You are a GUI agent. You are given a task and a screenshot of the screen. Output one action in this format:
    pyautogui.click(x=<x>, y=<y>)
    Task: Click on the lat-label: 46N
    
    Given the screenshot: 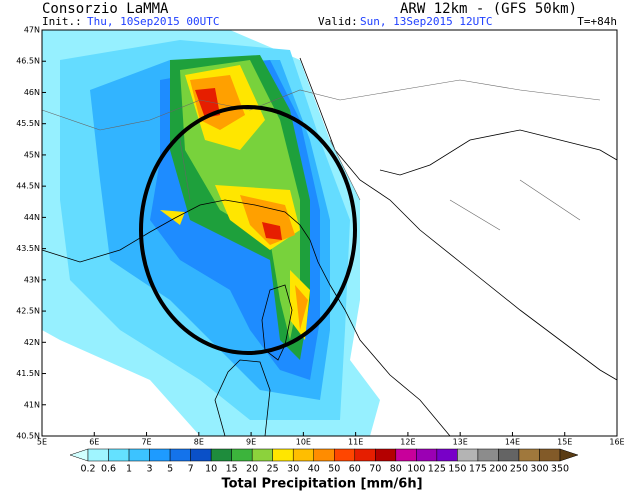 What is the action you would take?
    pyautogui.click(x=32, y=92)
    